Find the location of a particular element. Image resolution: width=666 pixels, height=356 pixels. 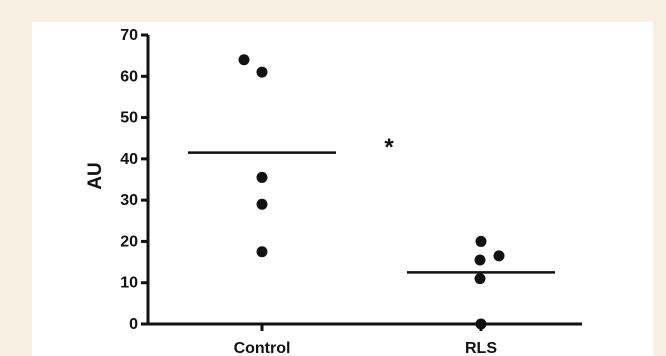

x-tick-label: RLS is located at coordinates (481, 348).